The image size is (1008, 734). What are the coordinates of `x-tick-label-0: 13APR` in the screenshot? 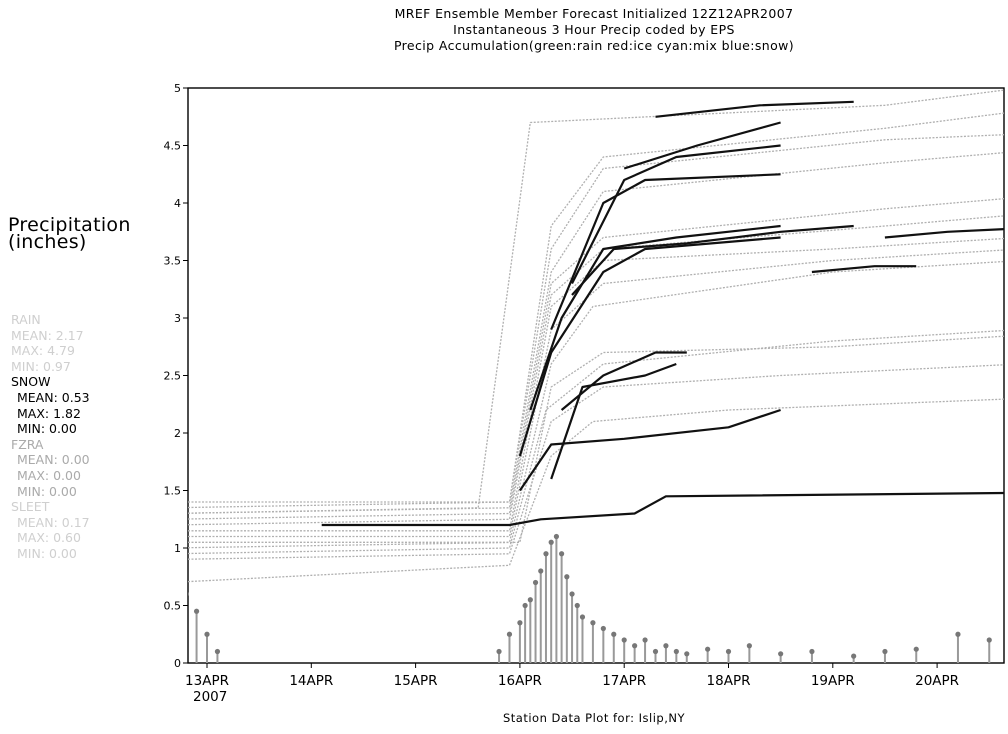 It's located at (207, 681).